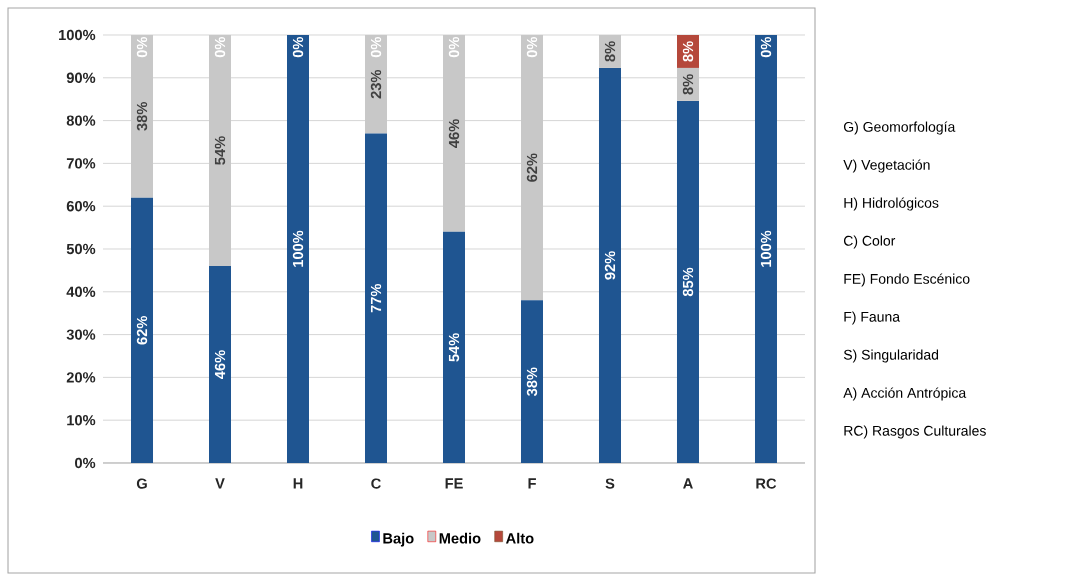  What do you see at coordinates (869, 242) in the screenshot?
I see `text: C) Color` at bounding box center [869, 242].